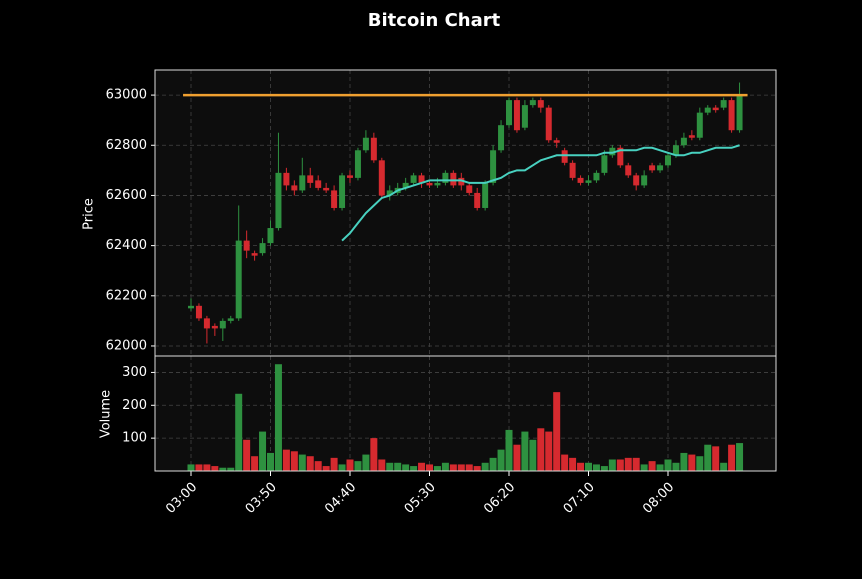 The image size is (862, 579). What do you see at coordinates (126, 195) in the screenshot?
I see `y-tick-label: 62600` at bounding box center [126, 195].